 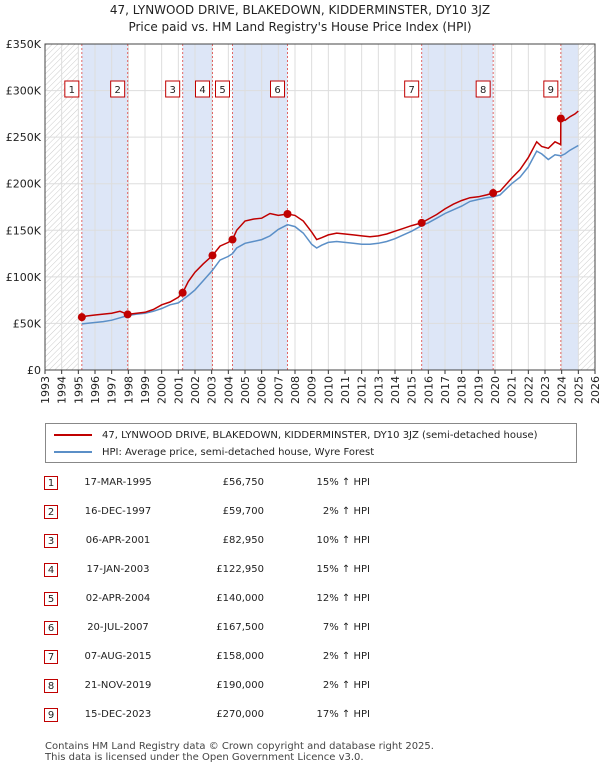 I want to click on y-tick-label: £250K, so click(x=24, y=137).